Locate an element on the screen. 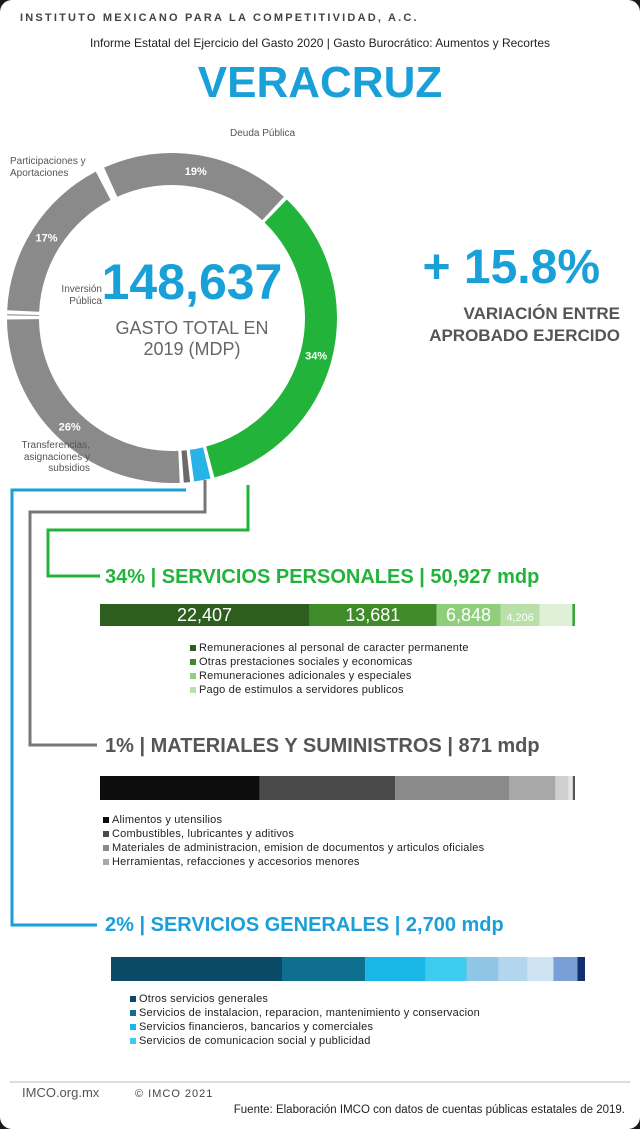  donut-category: Inversión Pública is located at coordinates (81, 295).